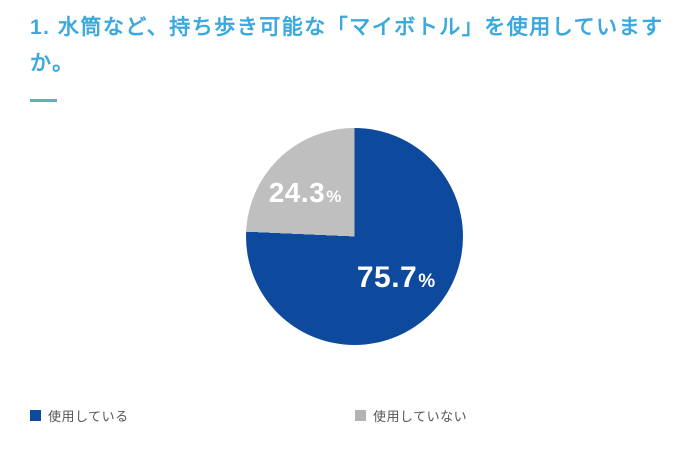 The width and height of the screenshot is (700, 453). I want to click on legend-label-not-using: 使用していない, so click(420, 416).